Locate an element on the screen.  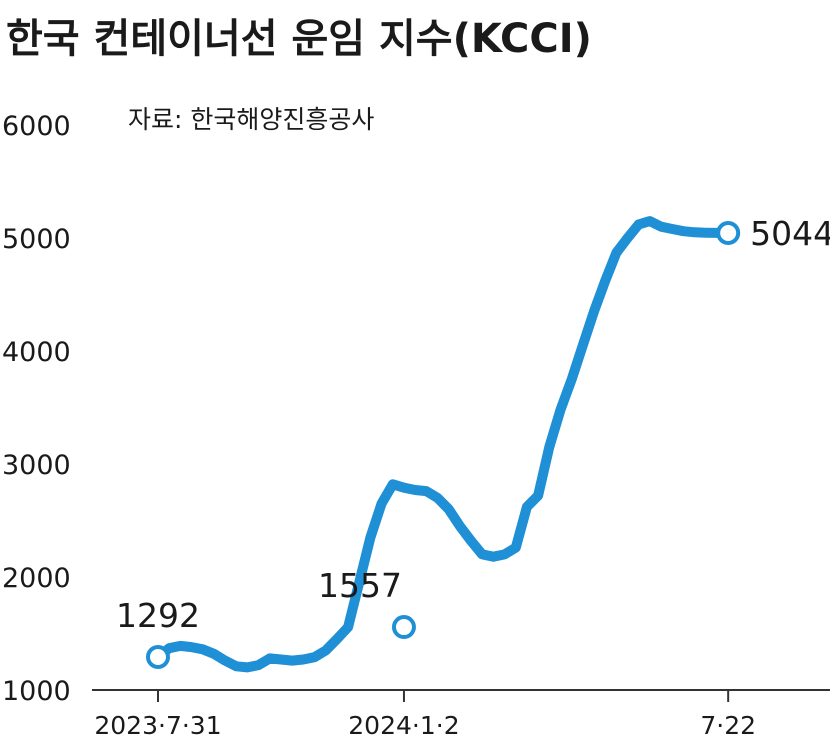
data-label: 1292 is located at coordinates (158, 615).